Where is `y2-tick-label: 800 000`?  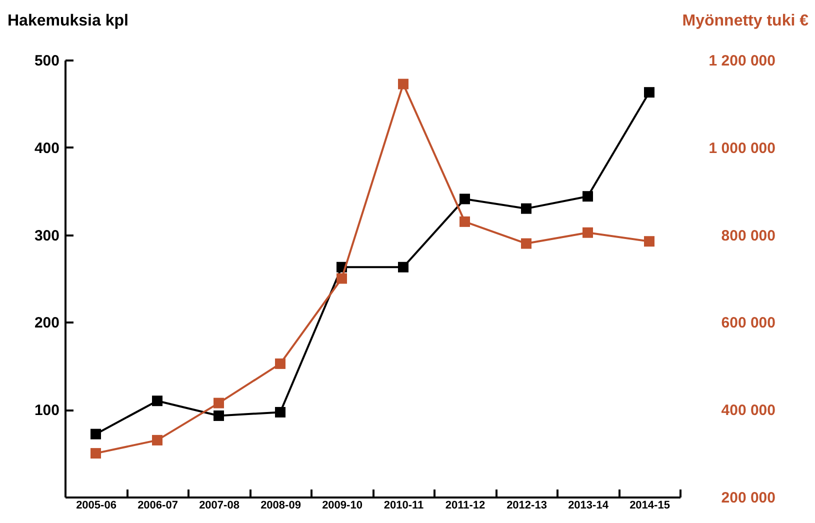
y2-tick-label: 800 000 is located at coordinates (748, 235).